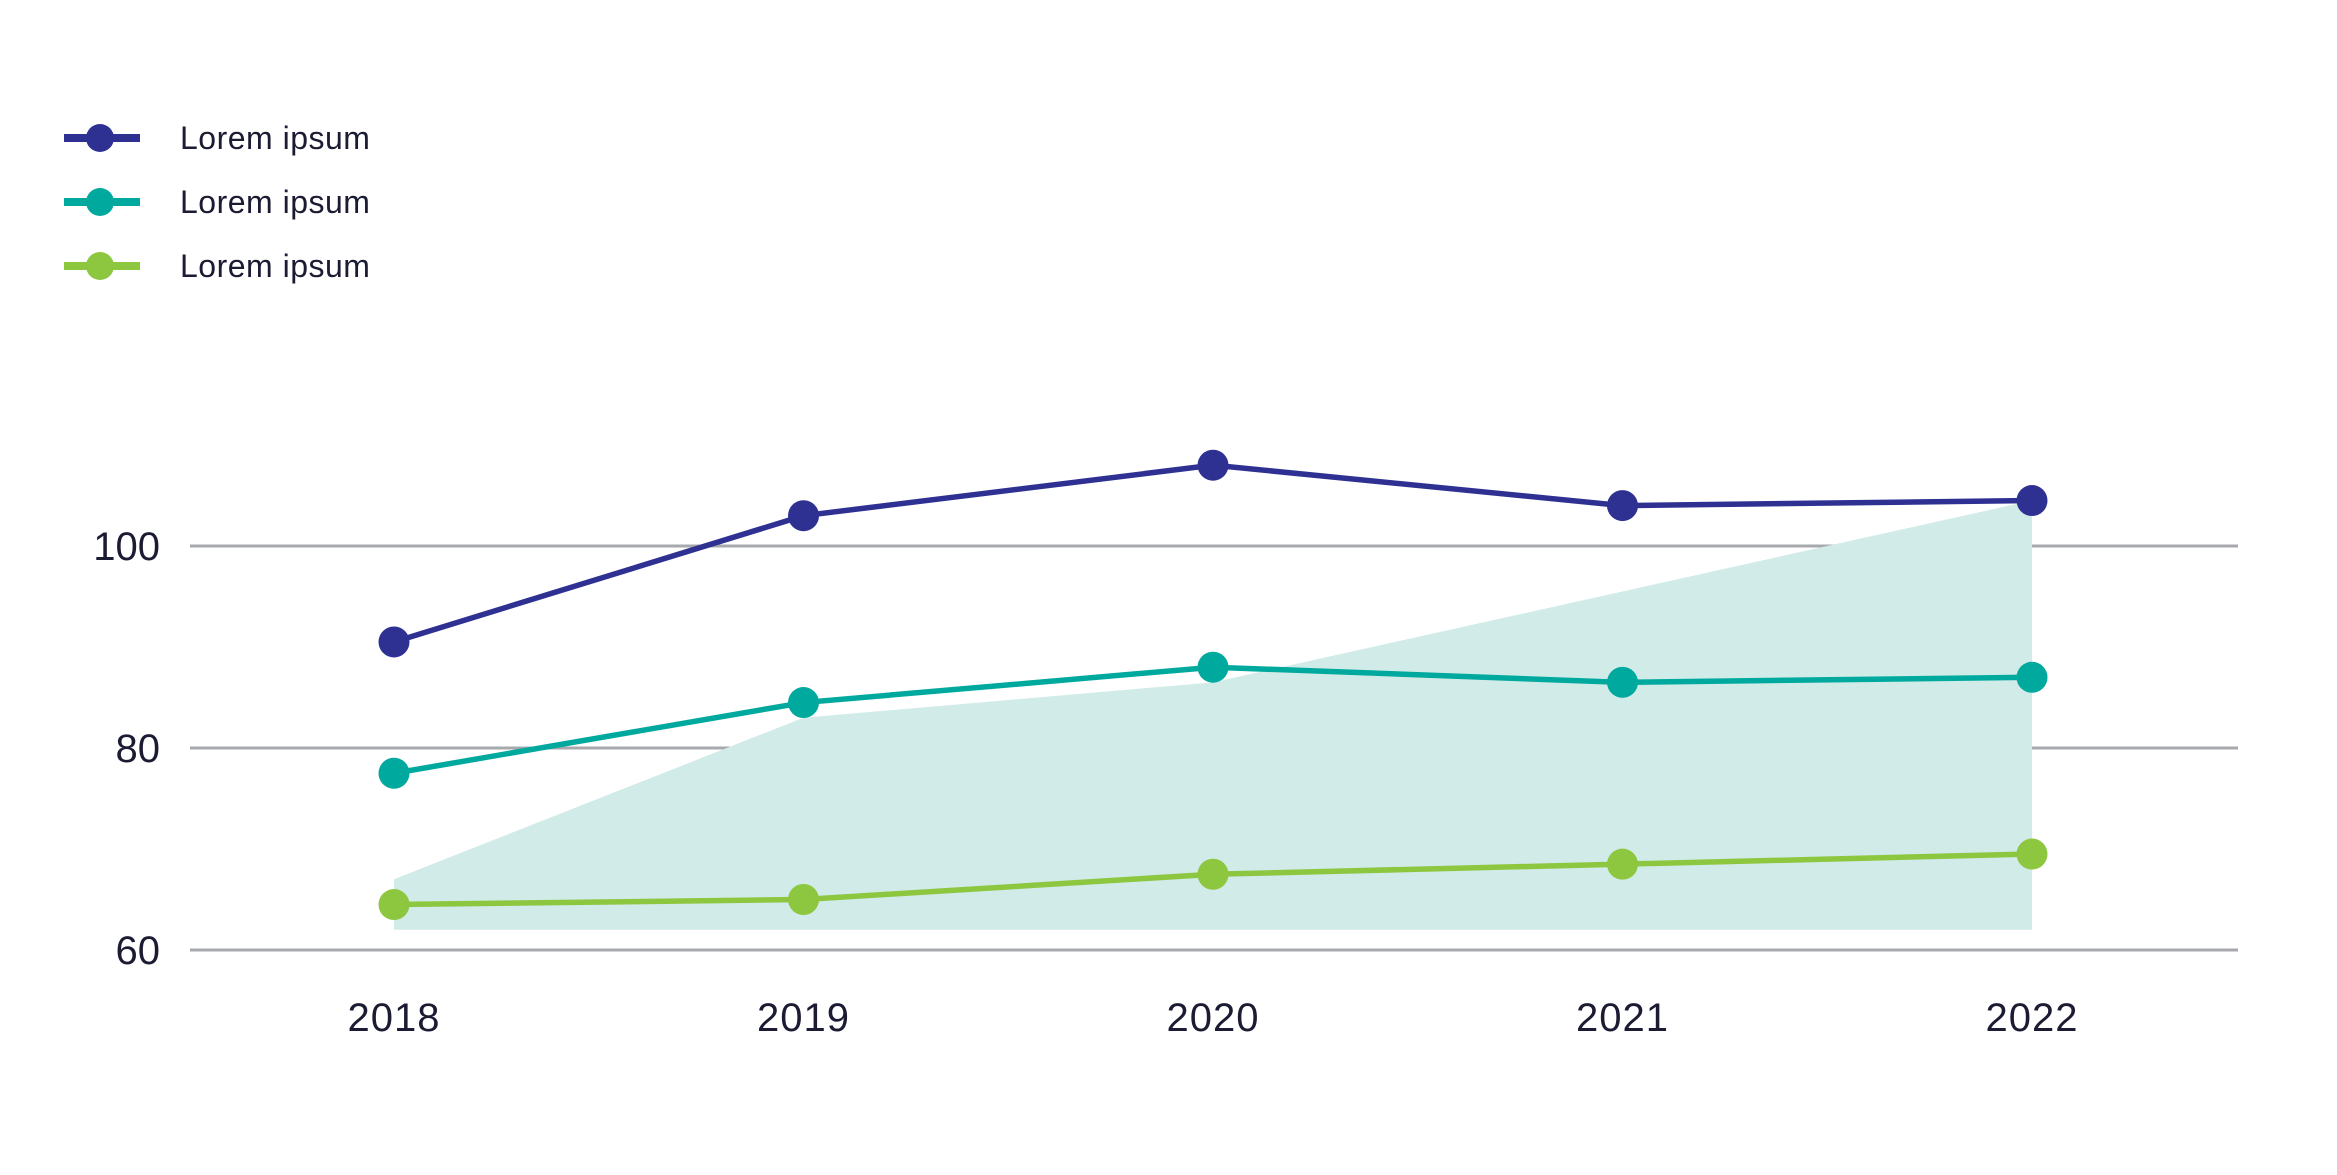 The image size is (2337, 1175). I want to click on legend: Lorem ipsum Lorem ipsum Lorem ipsum, so click(216, 202).